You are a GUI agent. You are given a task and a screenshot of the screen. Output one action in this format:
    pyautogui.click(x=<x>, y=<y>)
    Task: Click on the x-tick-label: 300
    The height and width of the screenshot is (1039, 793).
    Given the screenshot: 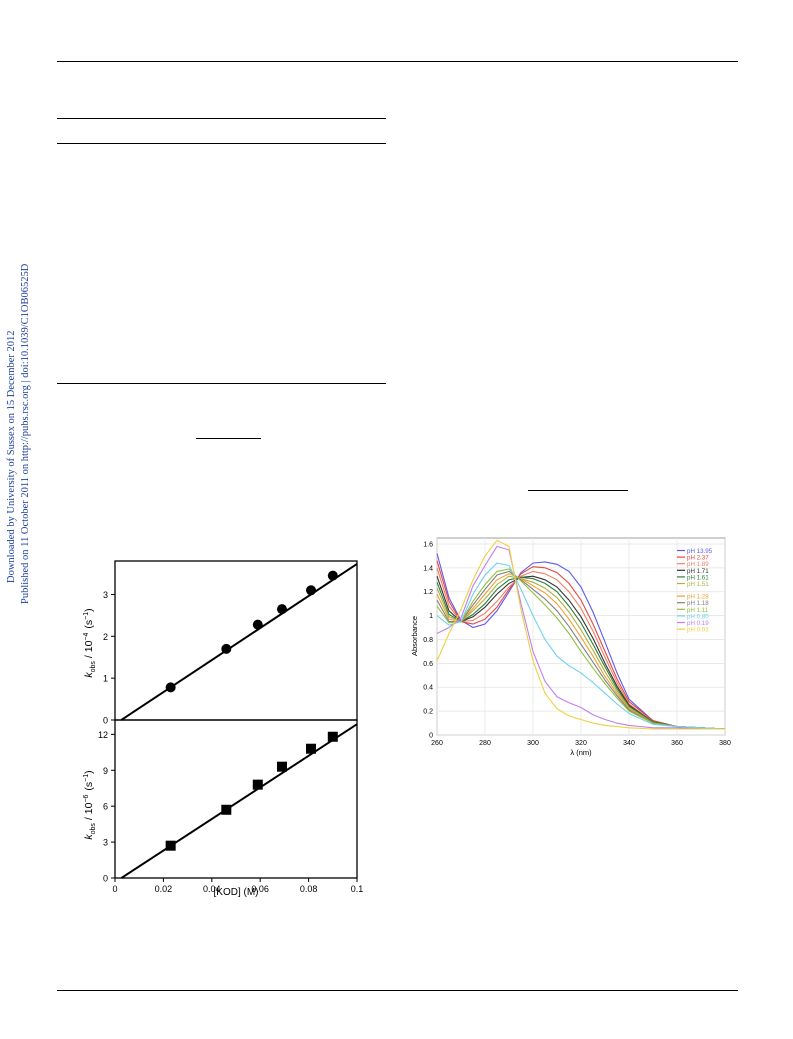 What is the action you would take?
    pyautogui.click(x=533, y=743)
    